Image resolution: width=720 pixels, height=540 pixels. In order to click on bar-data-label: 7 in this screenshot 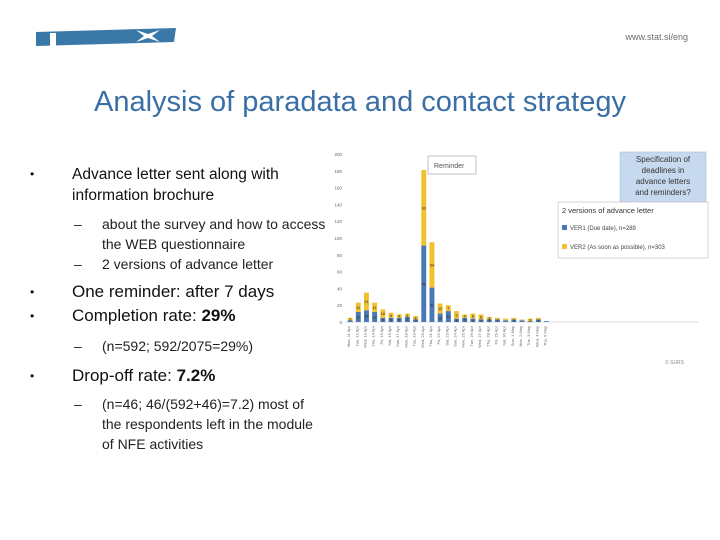, I will do `click(448, 309)`.